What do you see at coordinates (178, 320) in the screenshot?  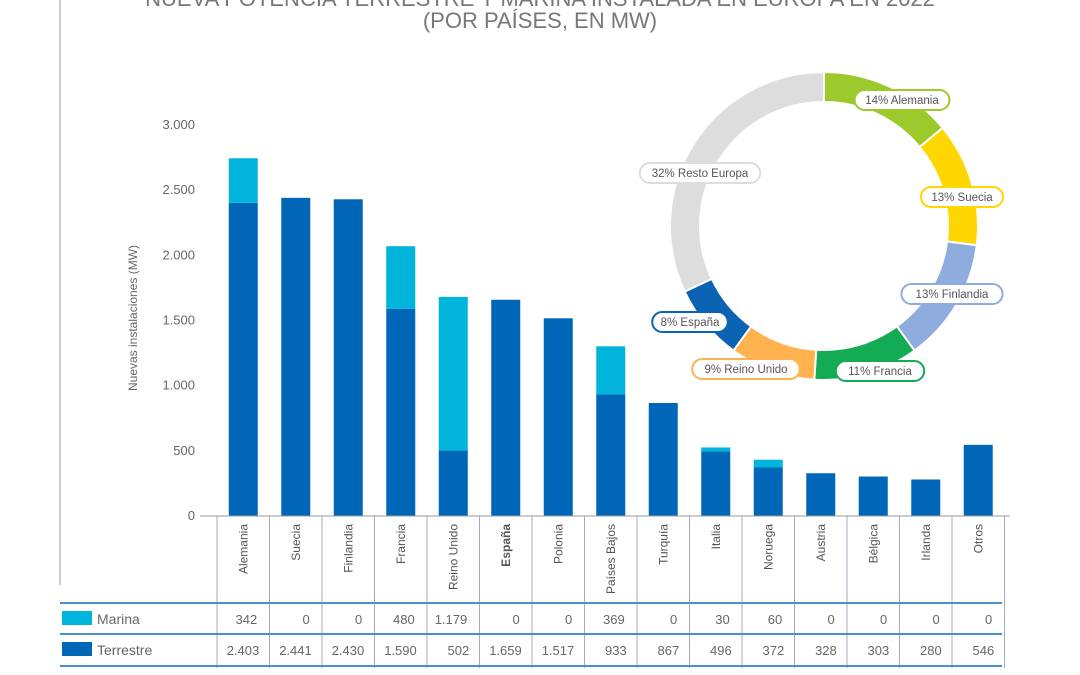 I see `y-tick-label: 1.500` at bounding box center [178, 320].